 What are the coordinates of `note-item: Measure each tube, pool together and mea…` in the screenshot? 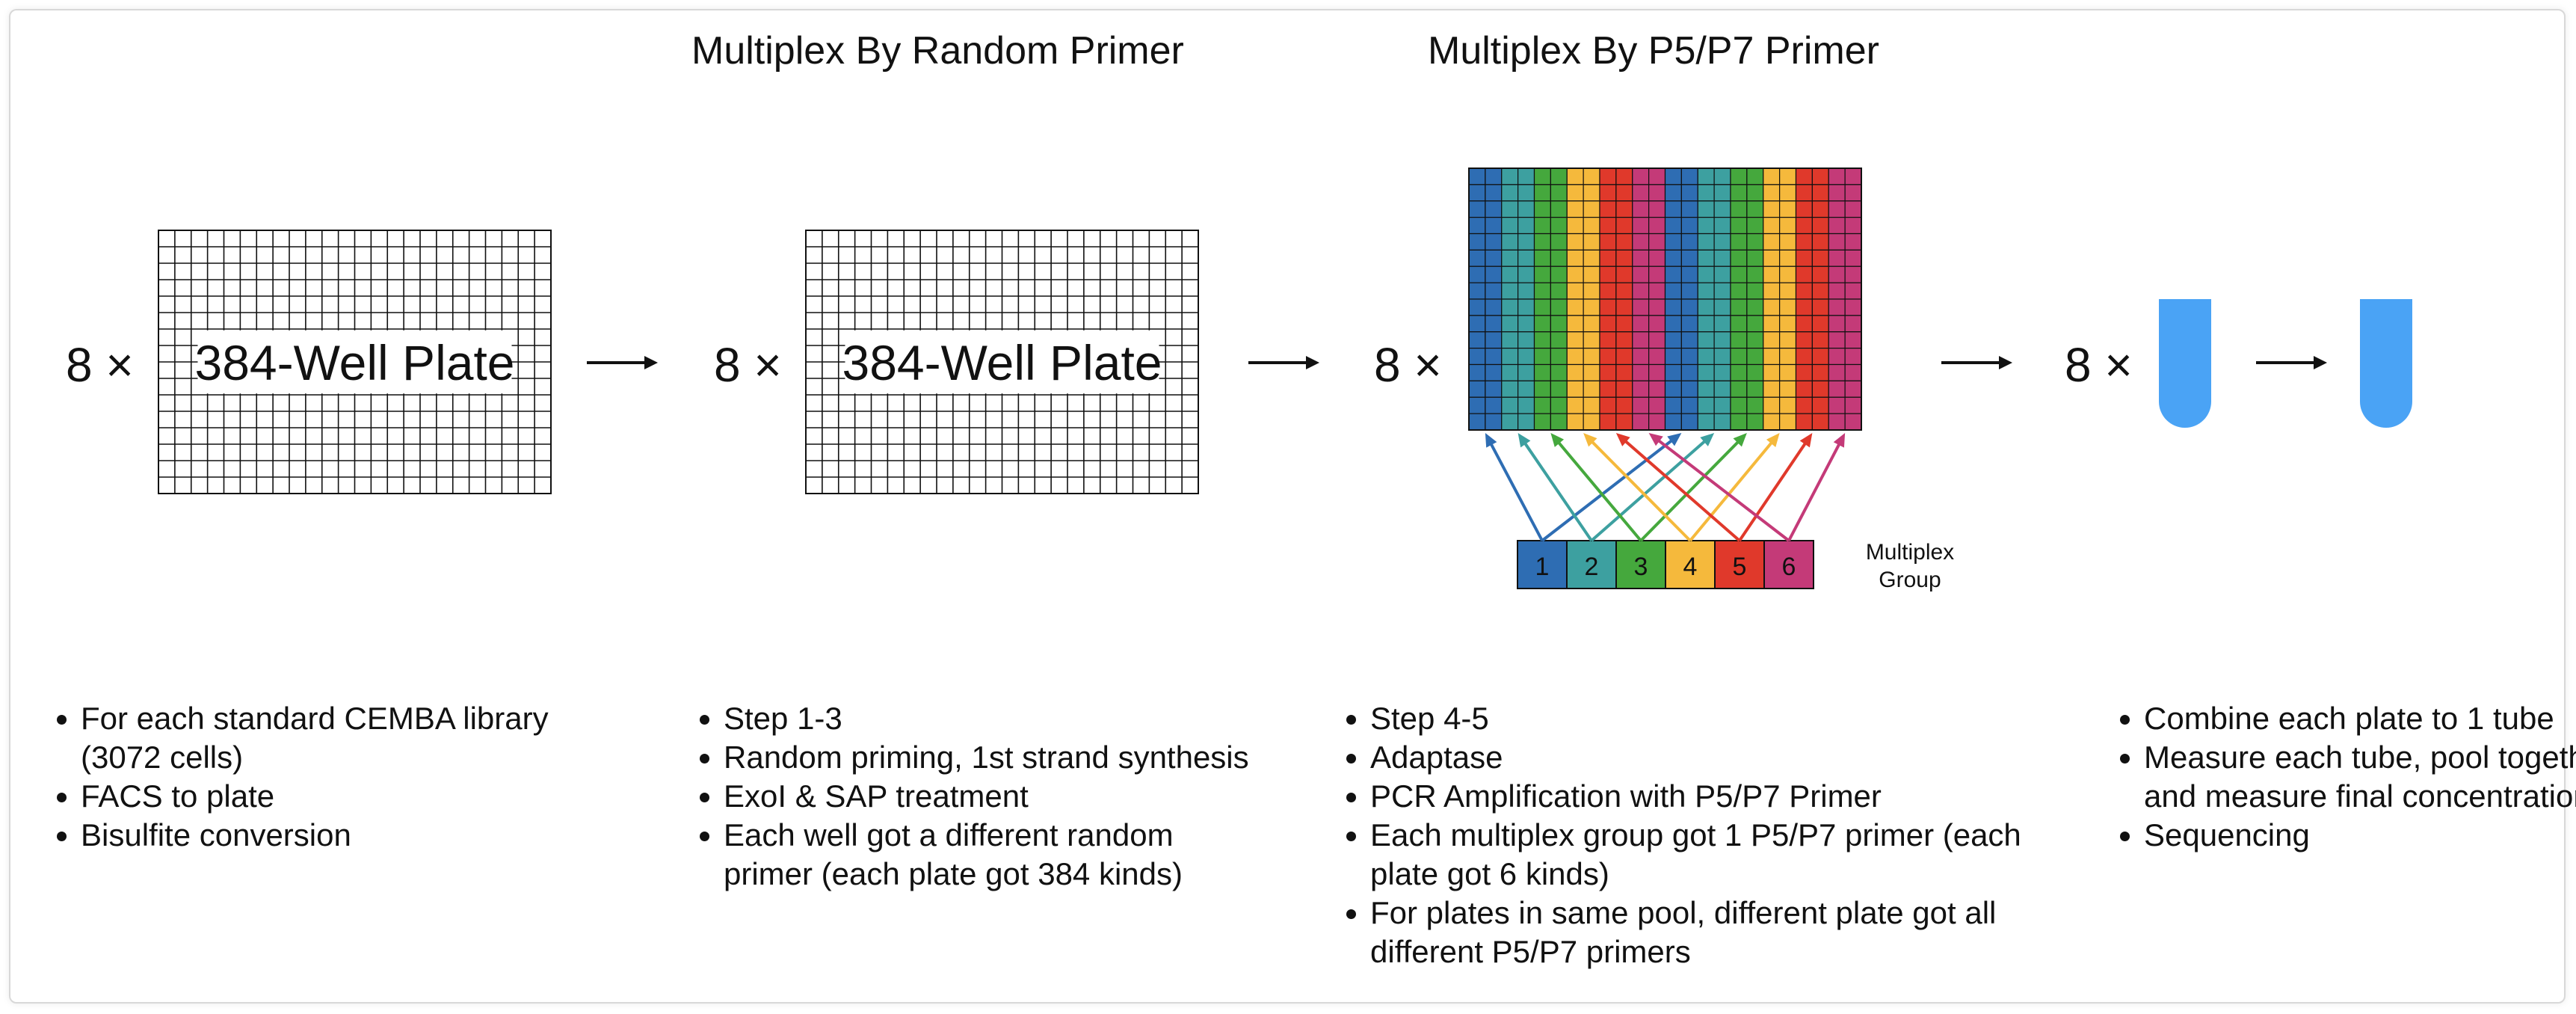 It's located at (2360, 777).